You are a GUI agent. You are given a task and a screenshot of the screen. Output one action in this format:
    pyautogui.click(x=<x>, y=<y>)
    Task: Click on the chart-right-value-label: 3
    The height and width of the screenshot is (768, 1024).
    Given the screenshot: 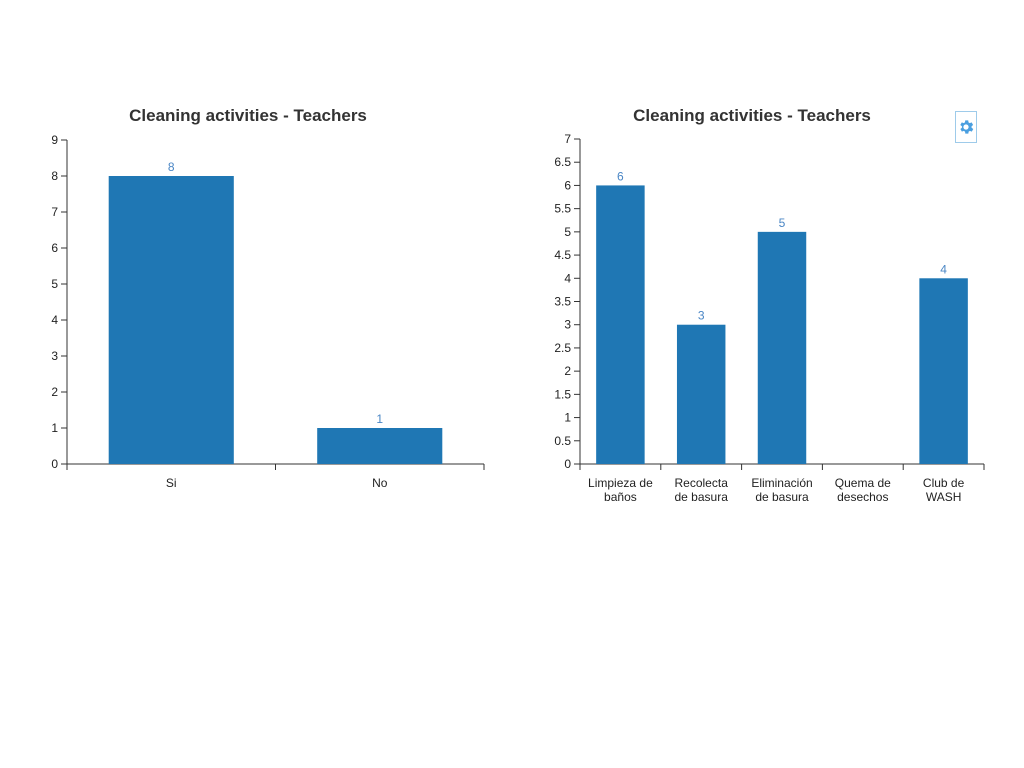 What is the action you would take?
    pyautogui.click(x=701, y=316)
    